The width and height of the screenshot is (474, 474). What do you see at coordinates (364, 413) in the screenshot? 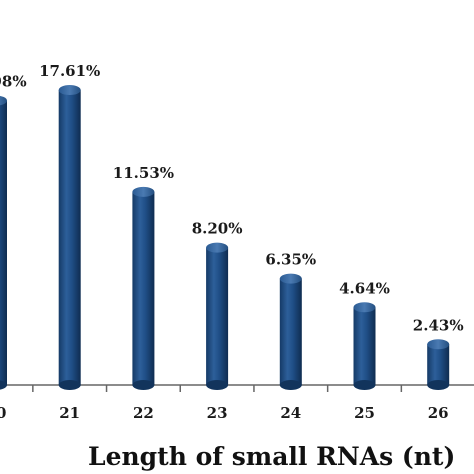
I see `x-tick-label: 25` at bounding box center [364, 413].